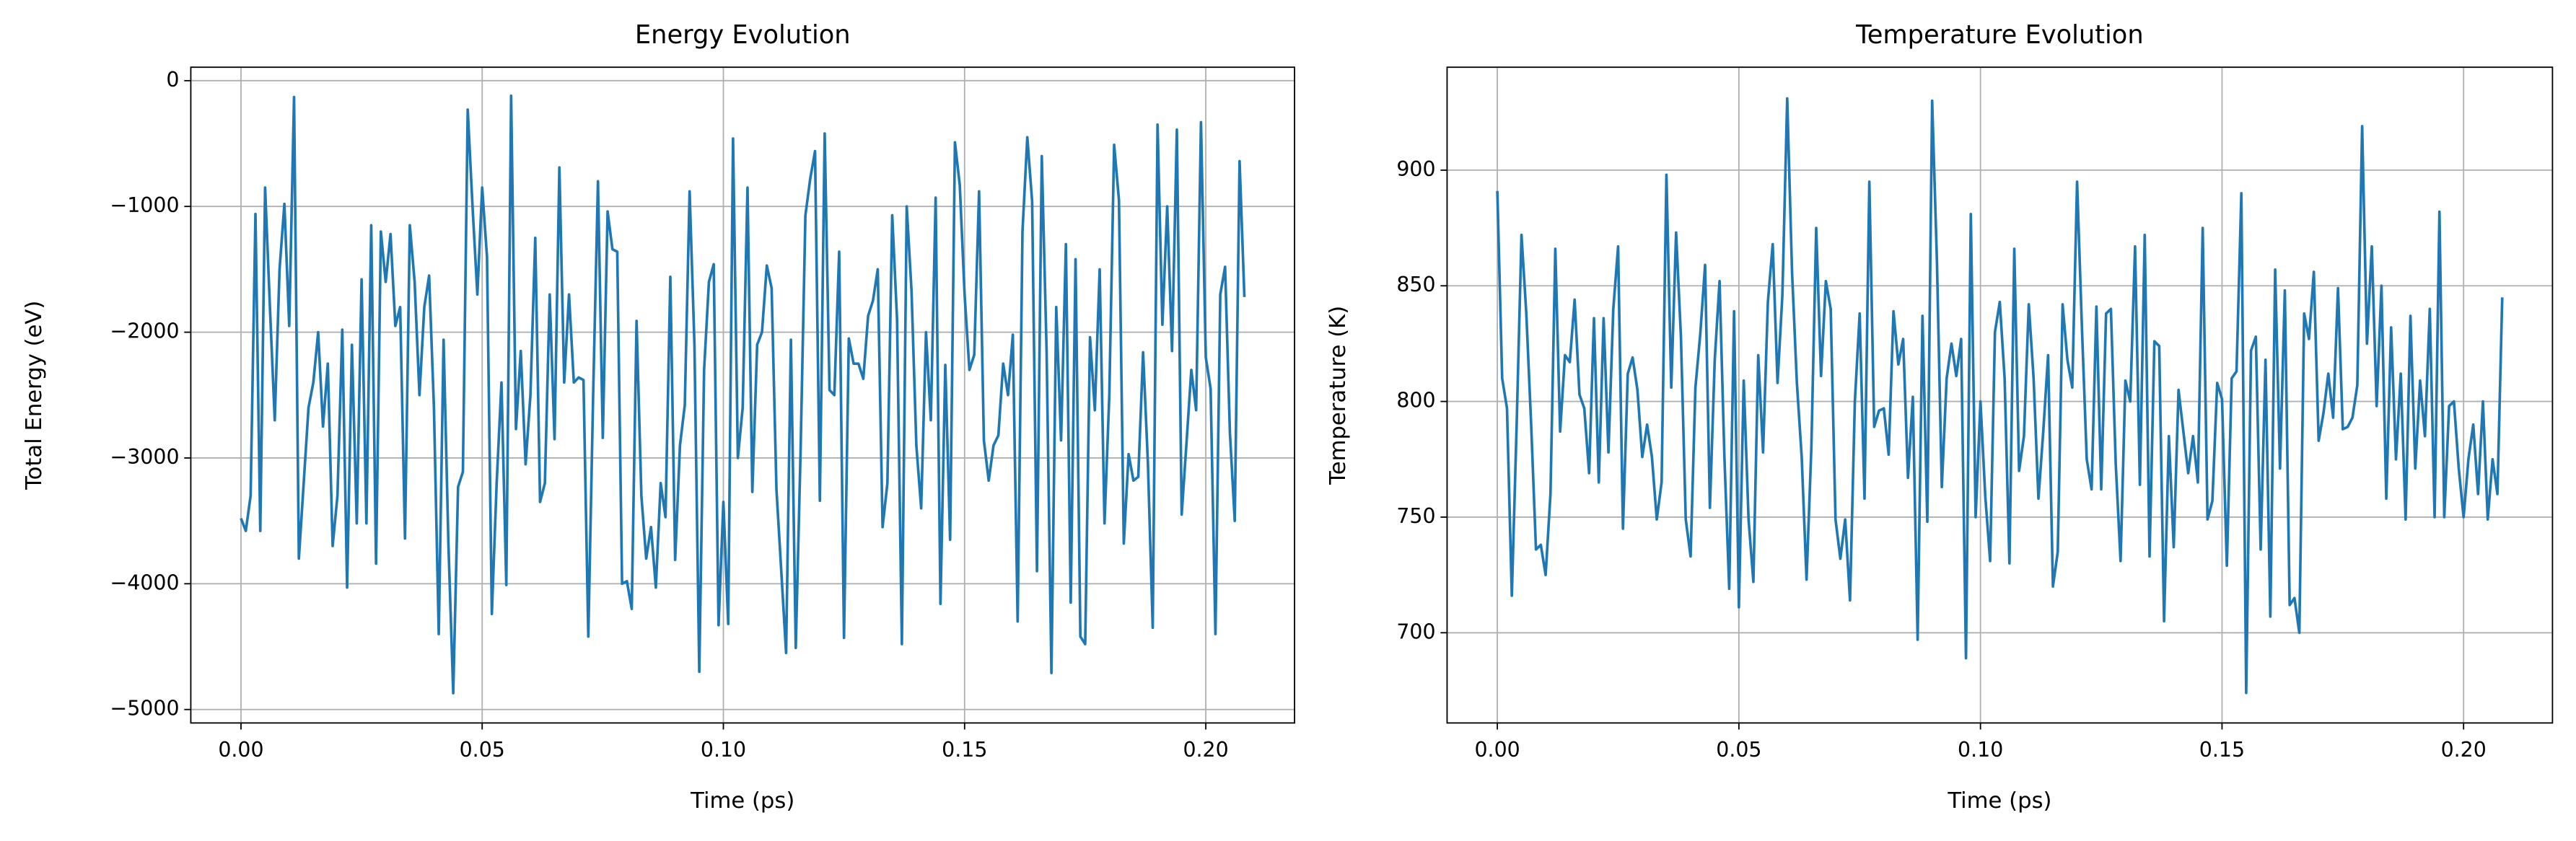 This screenshot has height=841, width=2576. I want to click on y-tick-label: 900, so click(1415, 169).